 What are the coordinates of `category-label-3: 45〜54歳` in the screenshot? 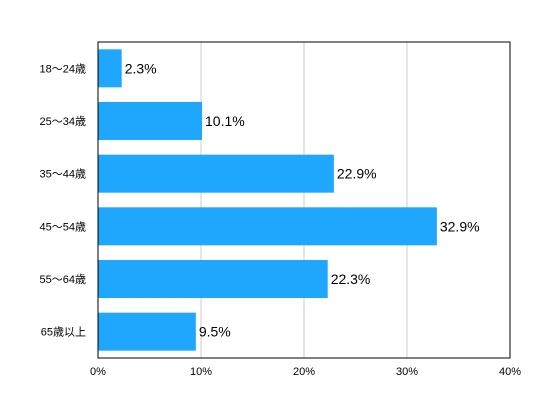 It's located at (63, 226).